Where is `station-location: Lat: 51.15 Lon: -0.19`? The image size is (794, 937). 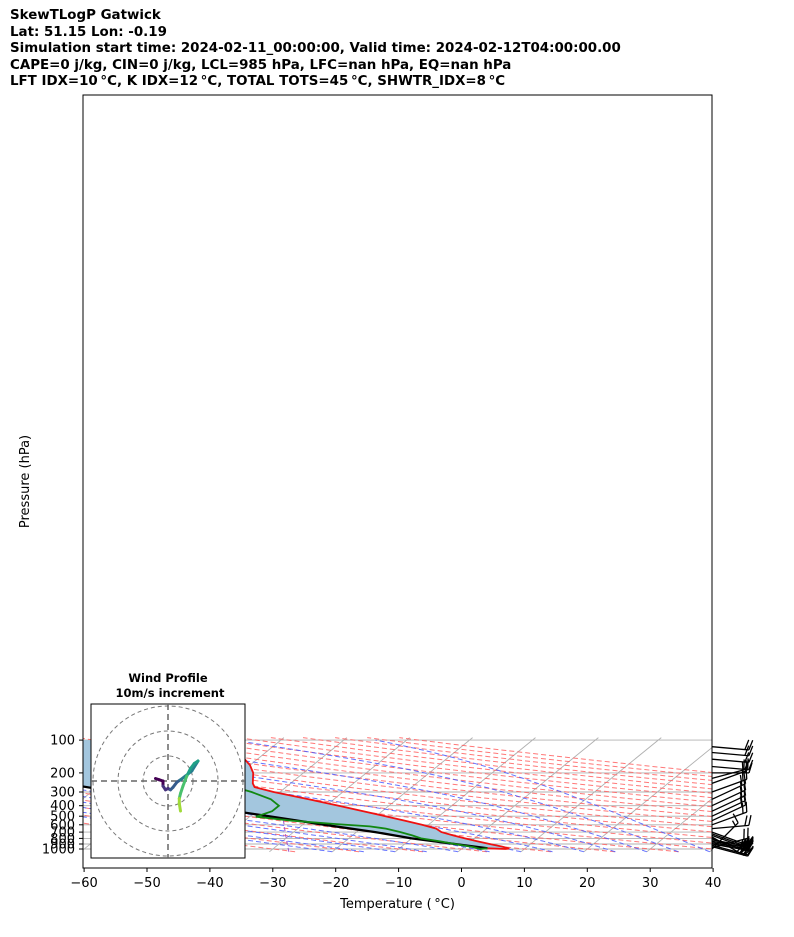
station-location: Lat: 51.15 Lon: -0.19 is located at coordinates (88, 32).